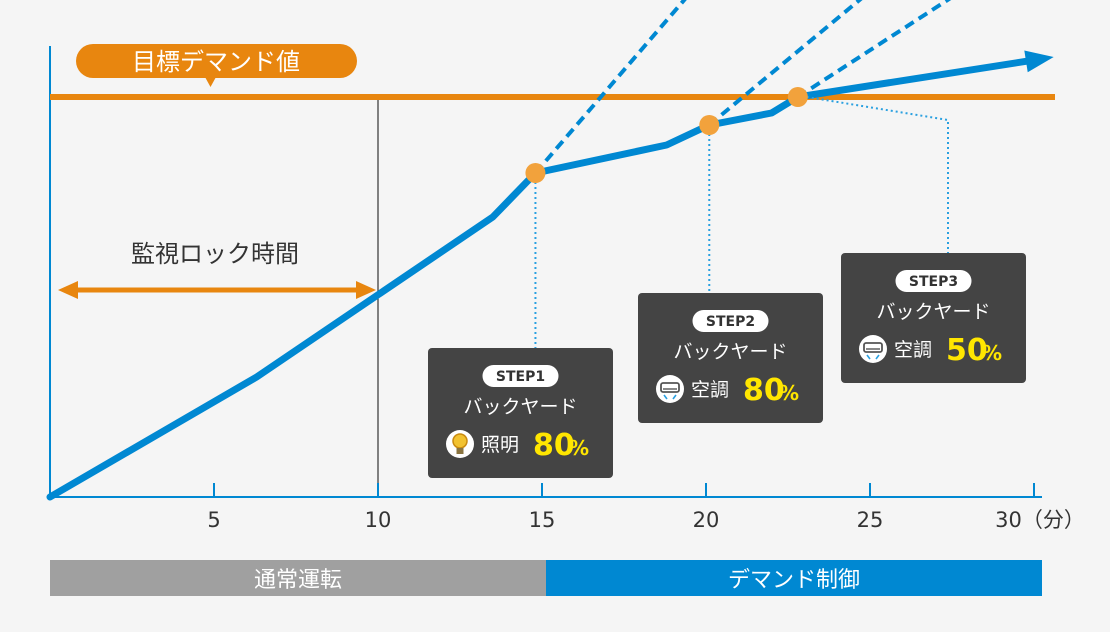  Describe the element at coordinates (213, 520) in the screenshot. I see `x-tick-label: 5` at that location.